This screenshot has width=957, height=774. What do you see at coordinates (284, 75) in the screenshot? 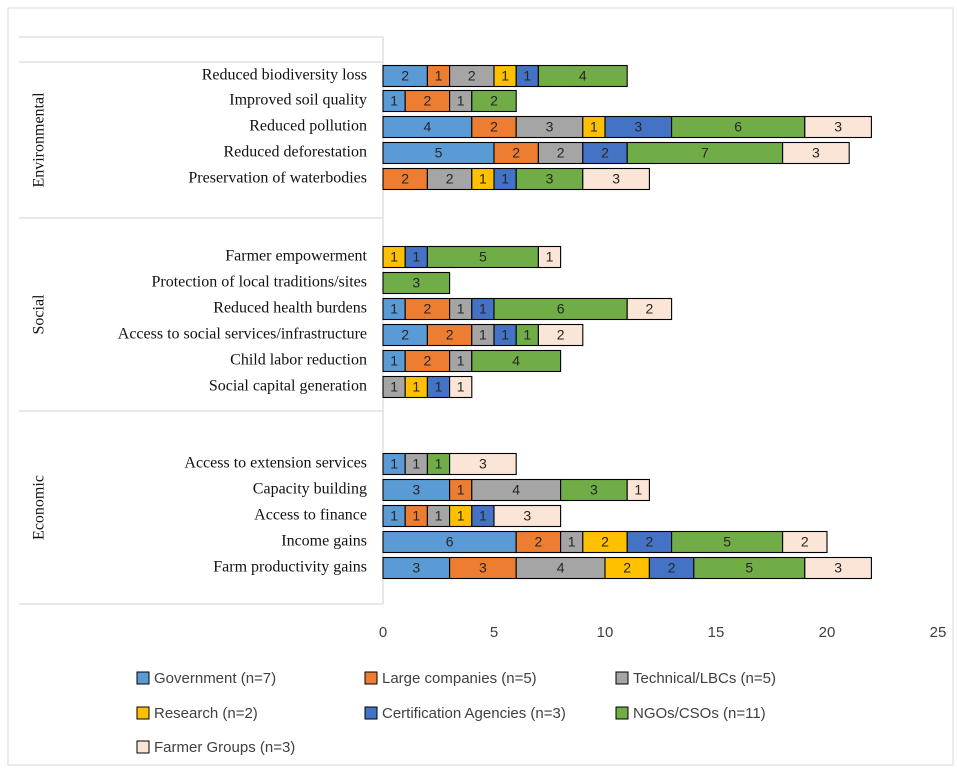
I see `category-label: Reduced biodiversity loss` at bounding box center [284, 75].